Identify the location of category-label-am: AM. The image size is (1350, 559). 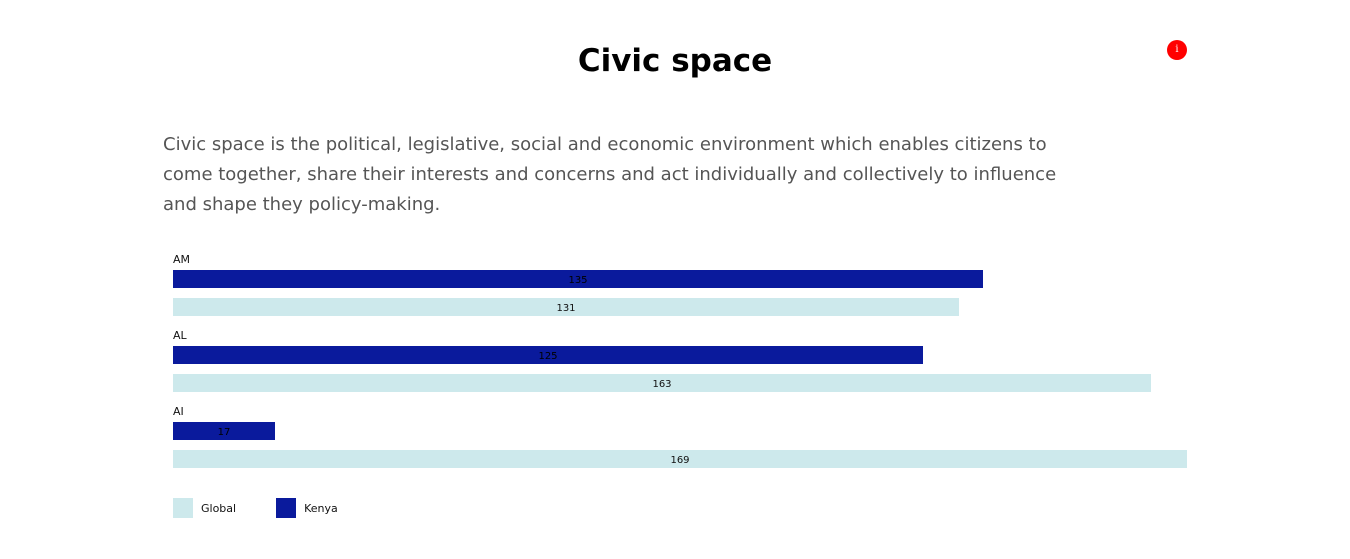
(181, 259).